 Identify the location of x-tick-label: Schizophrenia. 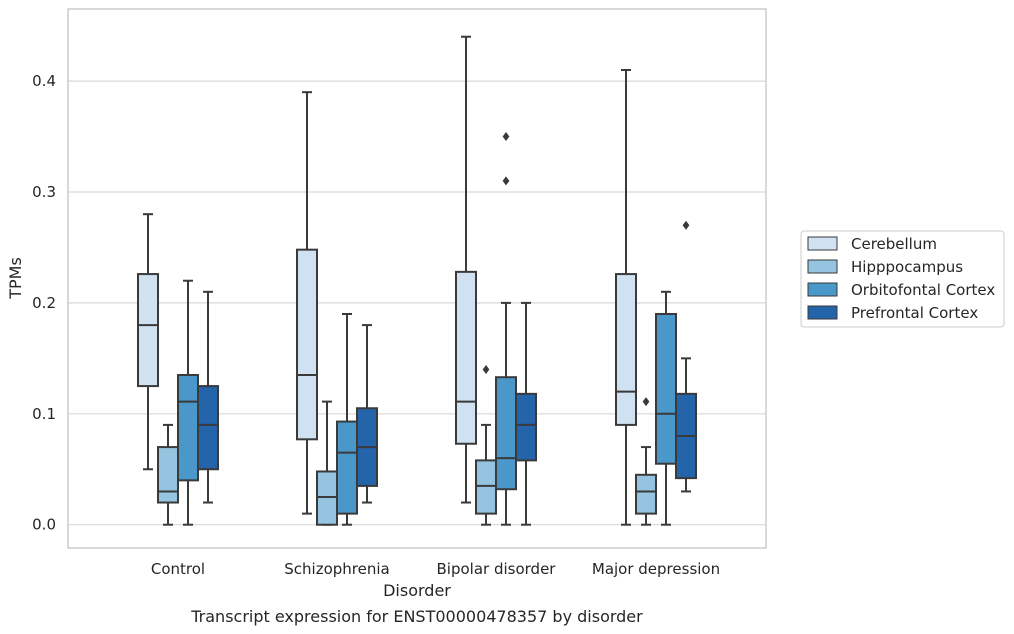
(336, 569).